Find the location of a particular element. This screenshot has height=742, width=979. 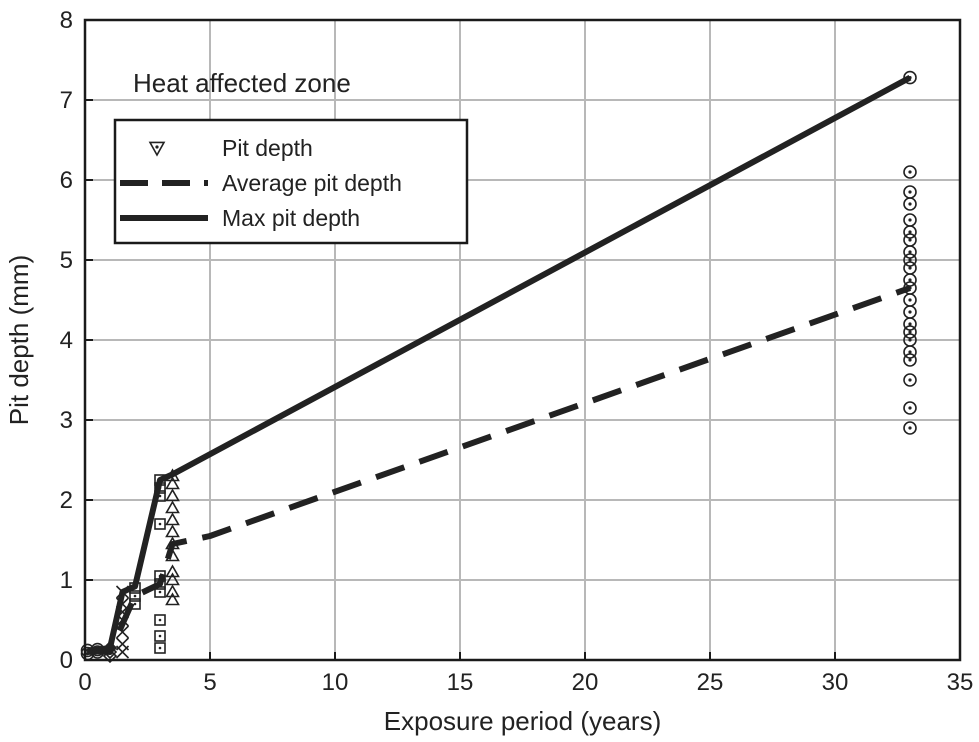

x-axis-label: Exposure period (years) is located at coordinates (522, 721).